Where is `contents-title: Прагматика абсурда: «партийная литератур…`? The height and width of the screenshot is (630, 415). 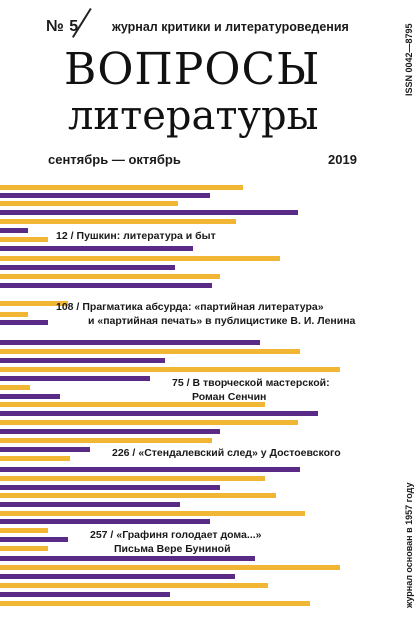
contents-title: Прагматика абсурда: «партийная литератур… is located at coordinates (203, 307).